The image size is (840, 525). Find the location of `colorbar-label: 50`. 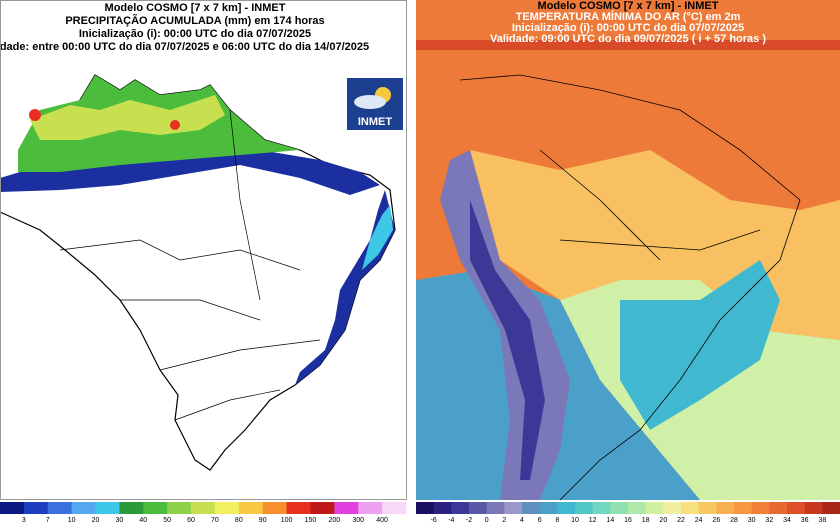

colorbar-label: 50 is located at coordinates (167, 520).